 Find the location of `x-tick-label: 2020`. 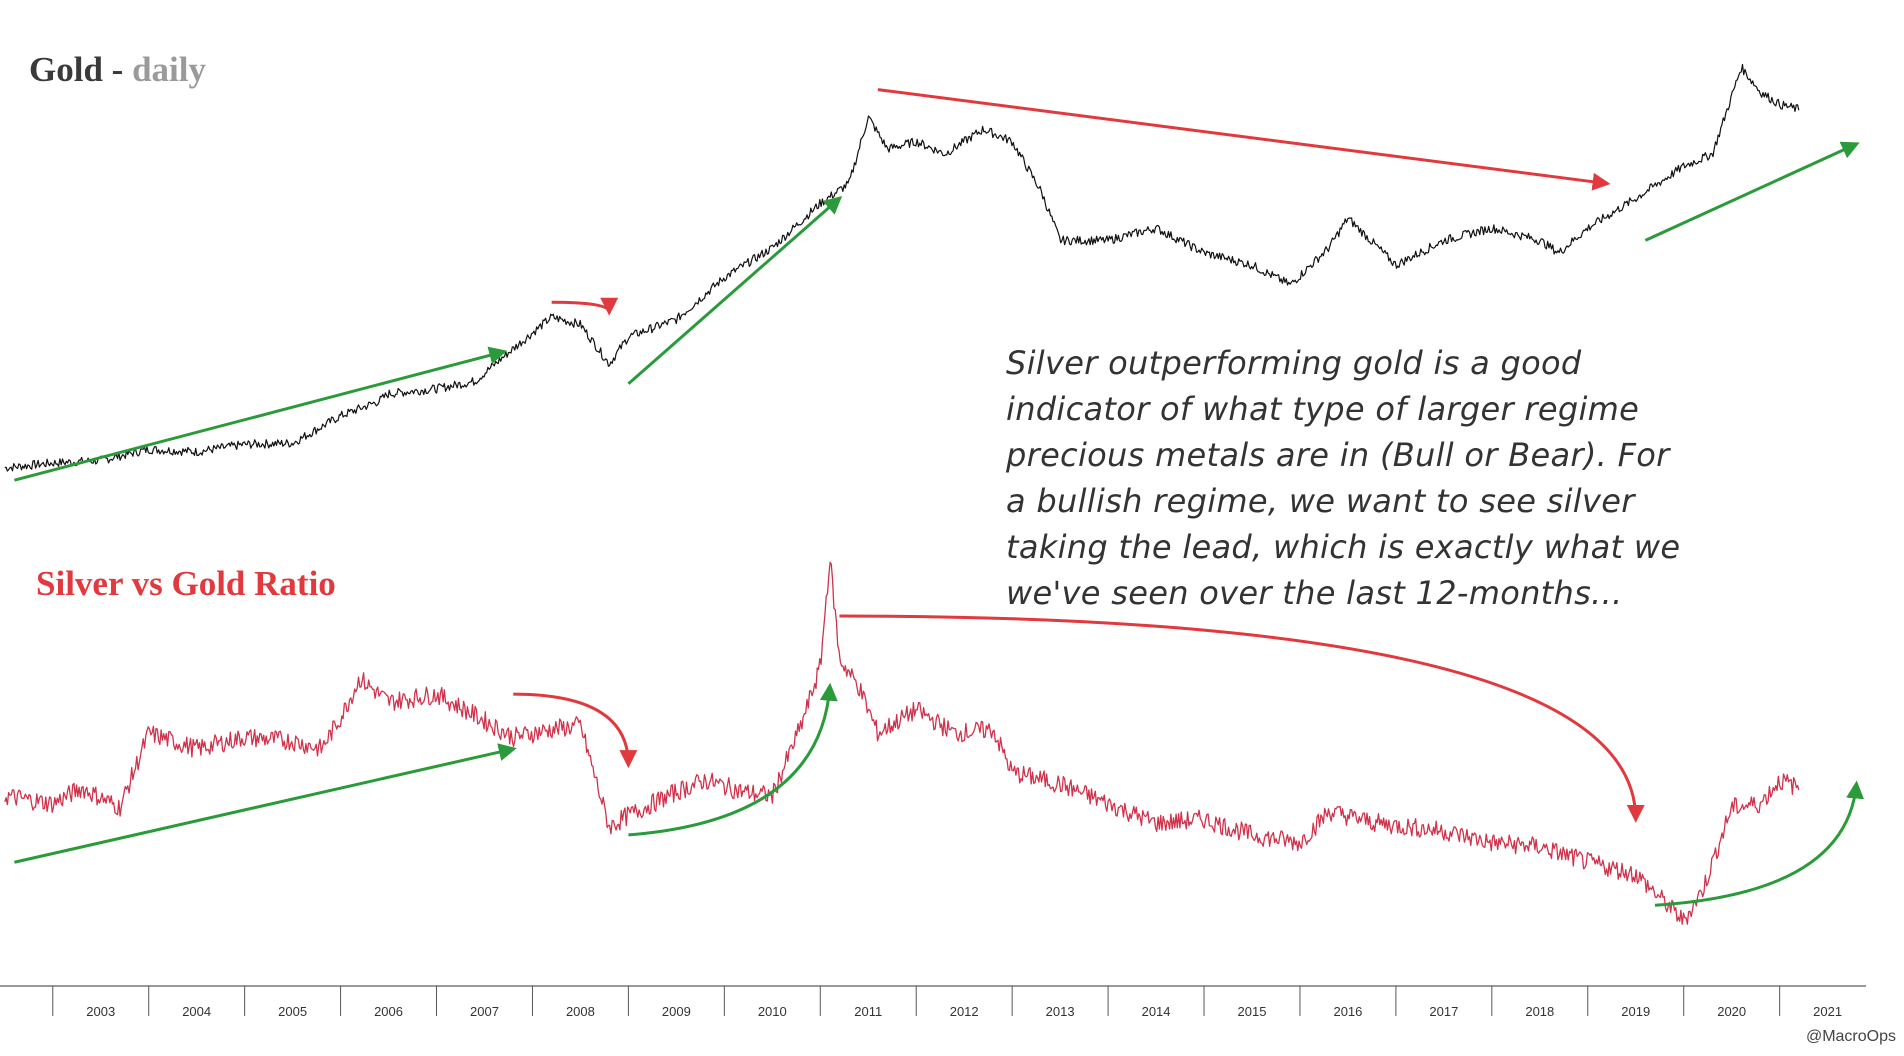

x-tick-label: 2020 is located at coordinates (1731, 1011).